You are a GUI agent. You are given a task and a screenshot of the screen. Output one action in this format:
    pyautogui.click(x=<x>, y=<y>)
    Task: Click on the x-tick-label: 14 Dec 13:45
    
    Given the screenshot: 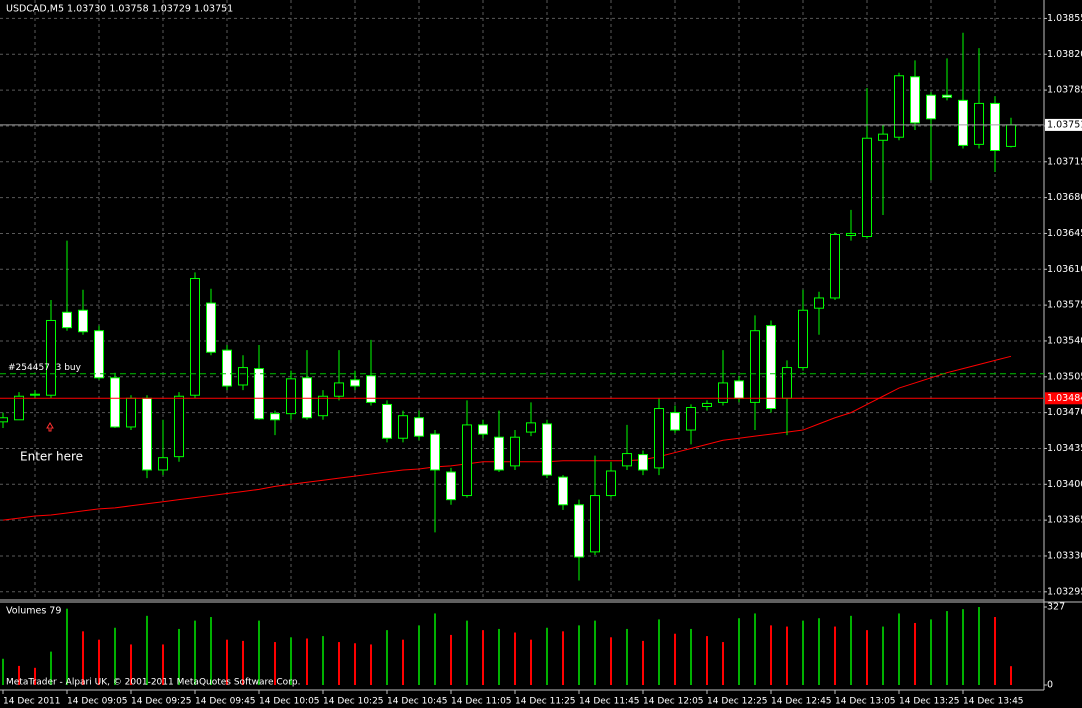 What is the action you would take?
    pyautogui.click(x=993, y=702)
    